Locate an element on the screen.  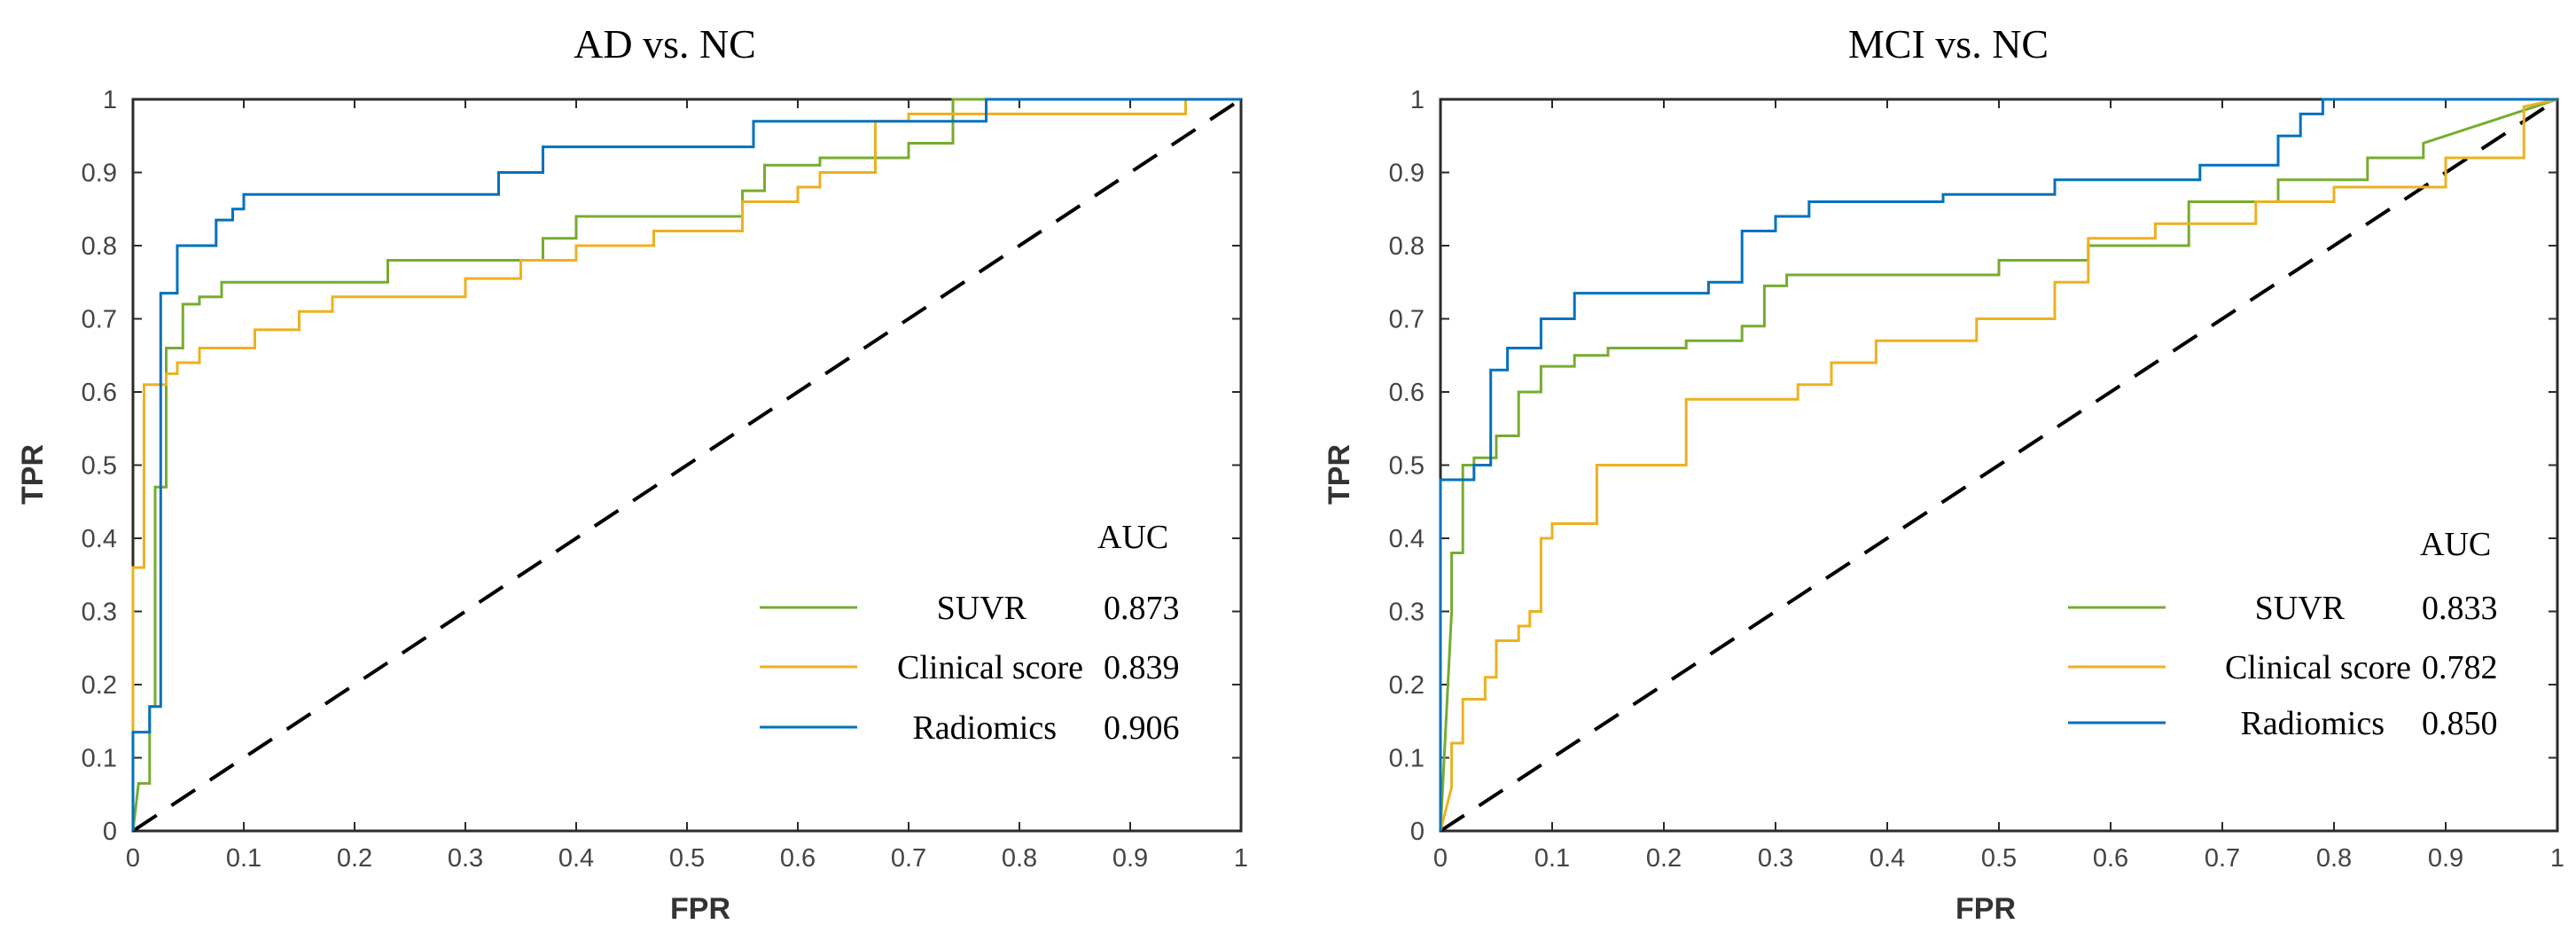
legend-auc-radiomics: 0.850 is located at coordinates (2460, 723).